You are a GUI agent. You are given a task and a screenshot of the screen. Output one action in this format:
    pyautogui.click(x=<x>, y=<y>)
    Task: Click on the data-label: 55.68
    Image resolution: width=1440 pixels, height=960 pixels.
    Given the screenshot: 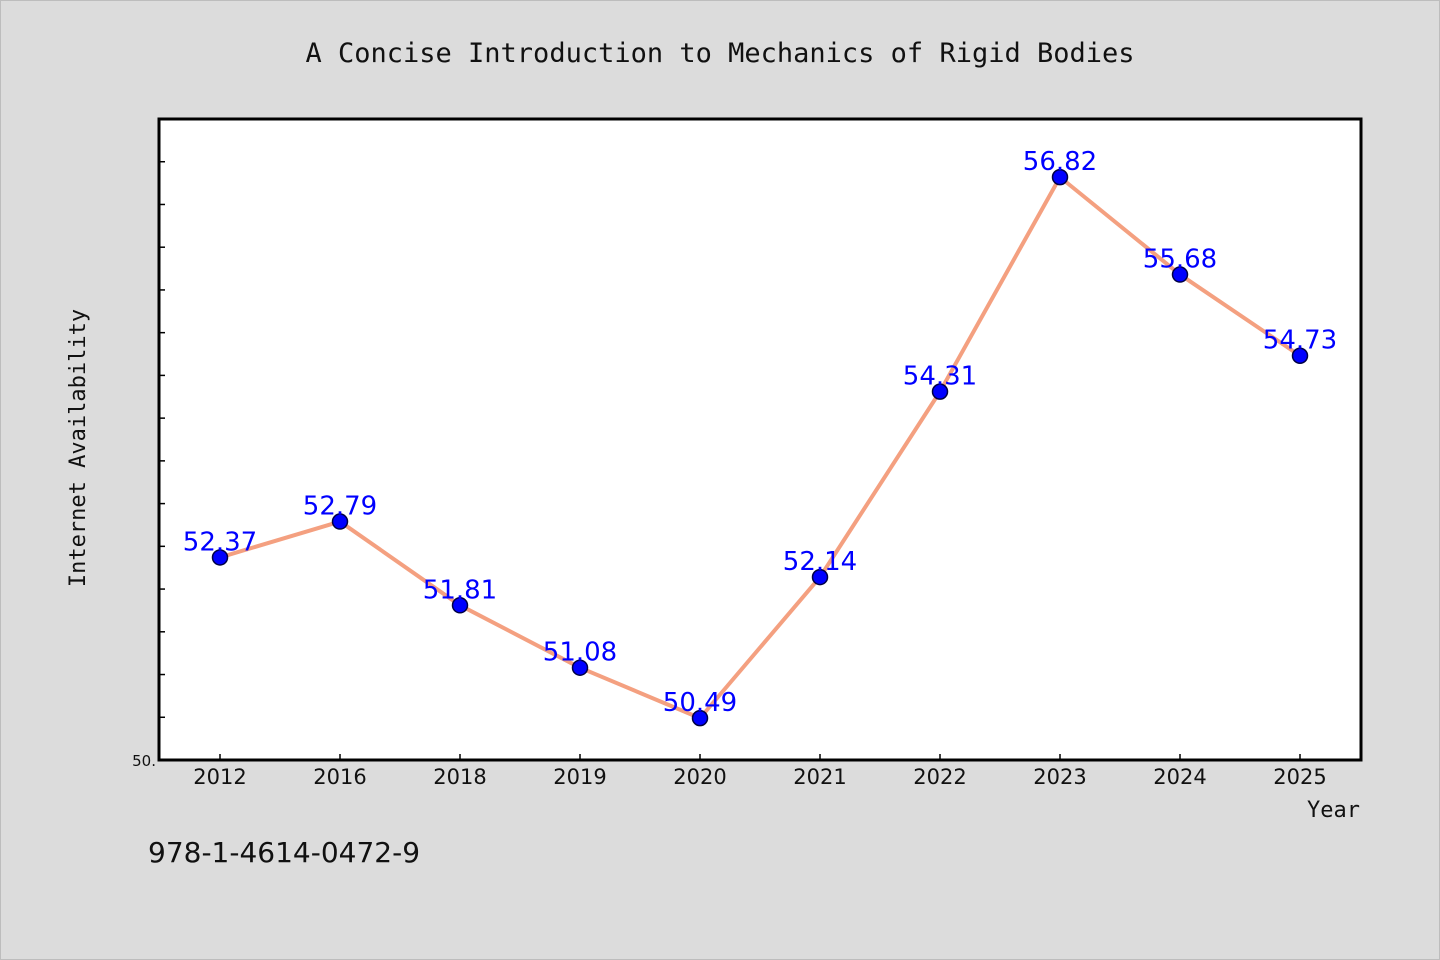 What is the action you would take?
    pyautogui.click(x=1180, y=260)
    